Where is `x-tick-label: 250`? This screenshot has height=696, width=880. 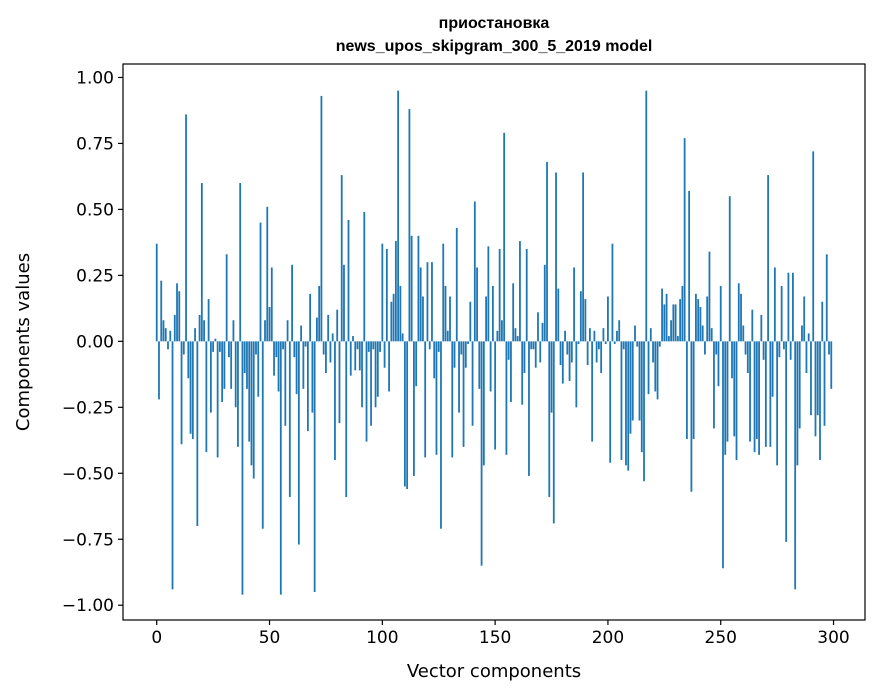
x-tick-label: 250 is located at coordinates (721, 638).